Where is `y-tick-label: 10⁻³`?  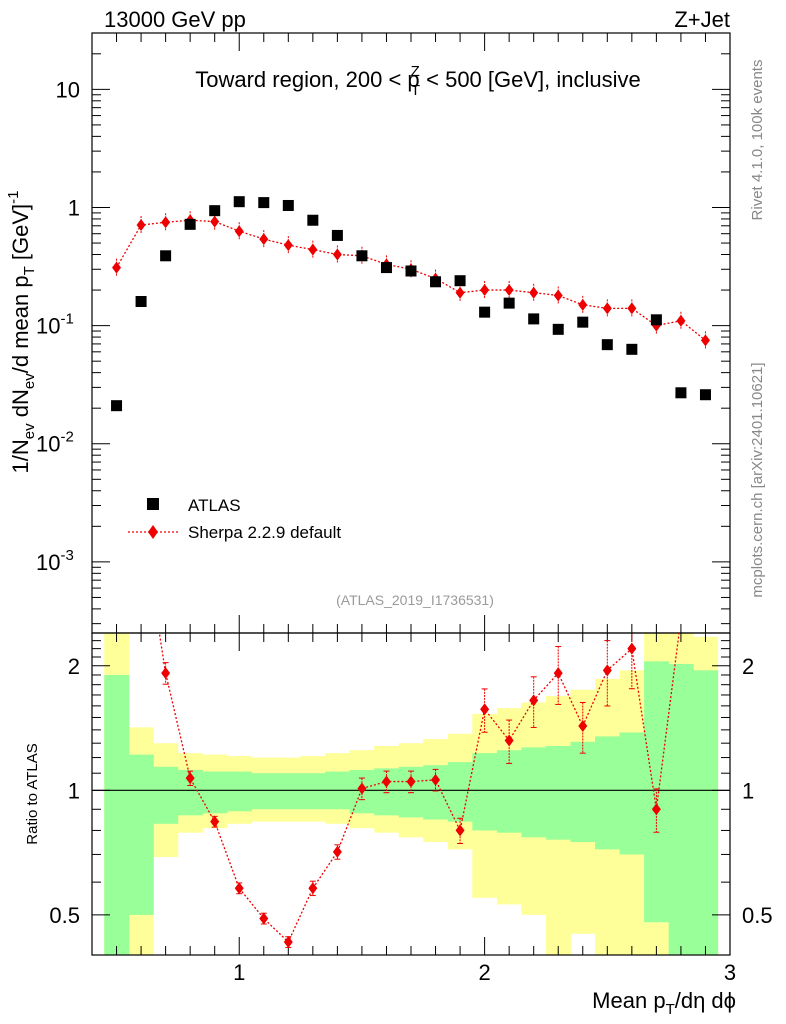
y-tick-label: 10⁻³ is located at coordinates (55, 561).